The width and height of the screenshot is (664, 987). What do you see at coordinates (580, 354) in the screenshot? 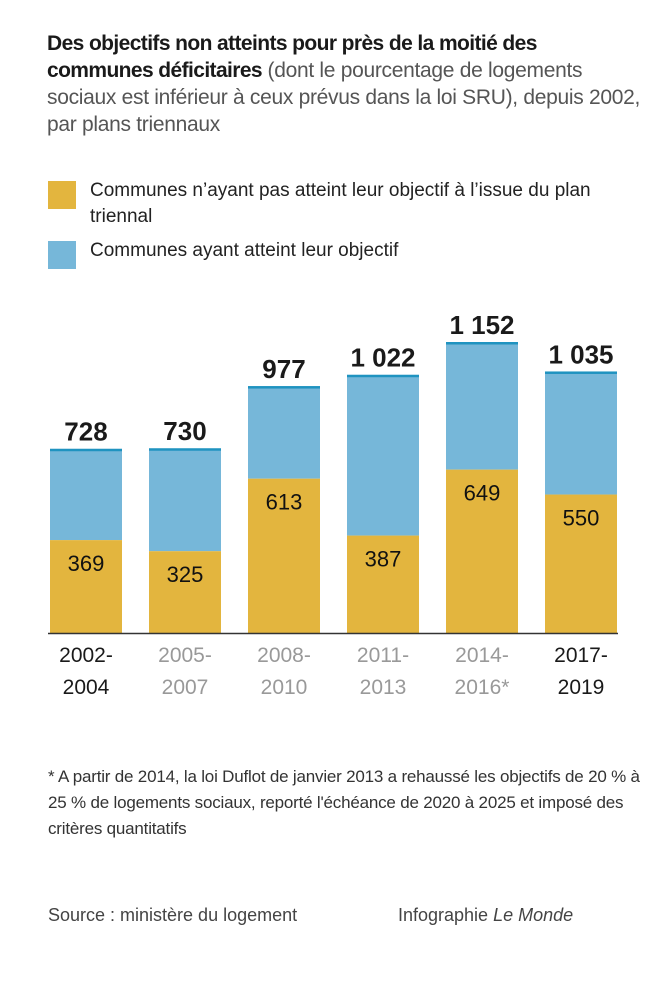
I see `total-label: 1 035` at bounding box center [580, 354].